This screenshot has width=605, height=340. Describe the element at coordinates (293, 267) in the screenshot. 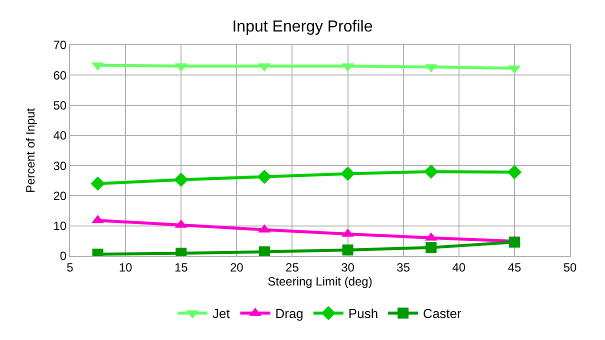

I see `x-tick-label: 25` at that location.